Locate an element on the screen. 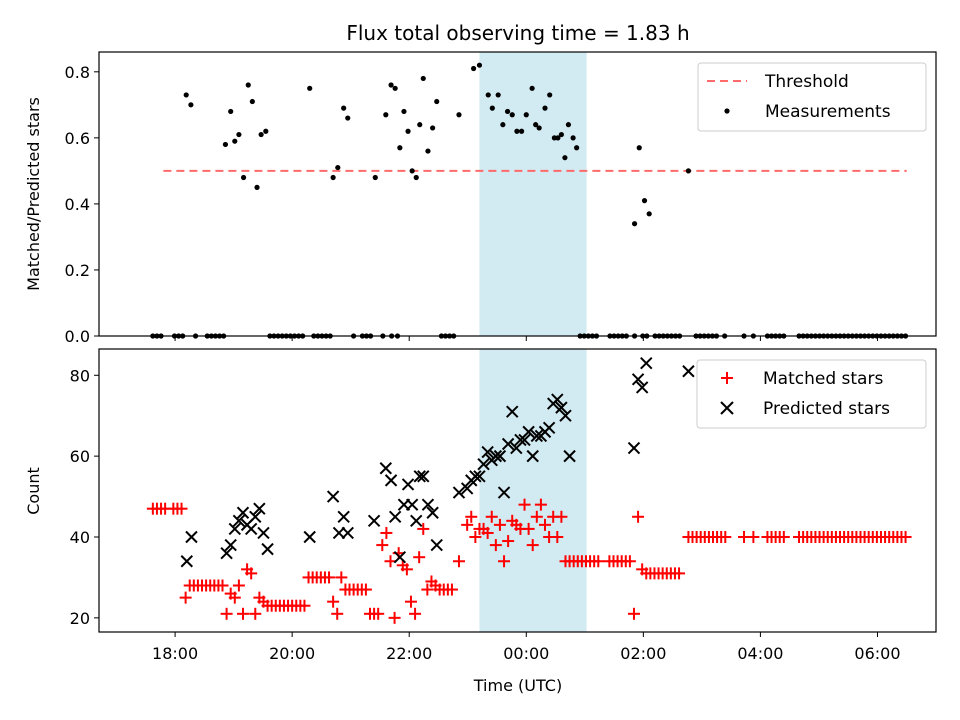 The image size is (960, 720). y-tick-label: 0.6 is located at coordinates (77, 138).